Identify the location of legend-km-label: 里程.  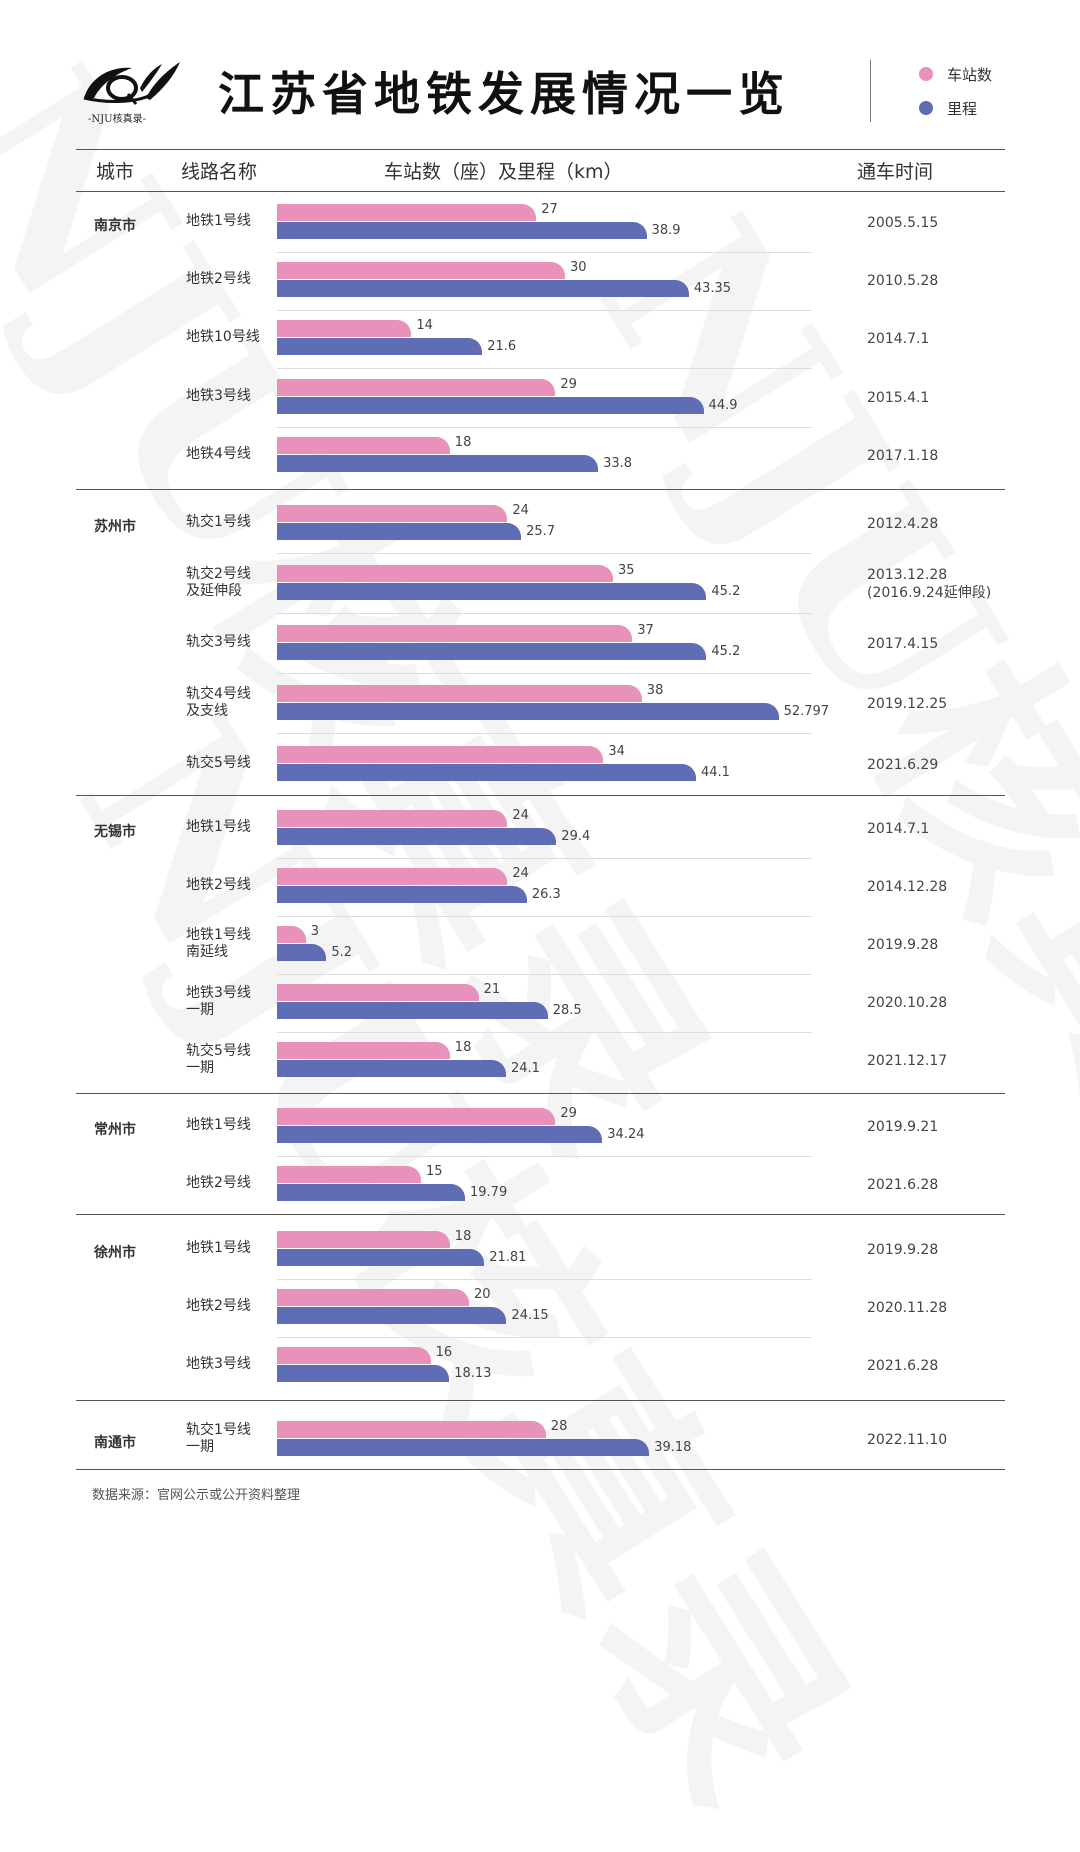
(962, 109).